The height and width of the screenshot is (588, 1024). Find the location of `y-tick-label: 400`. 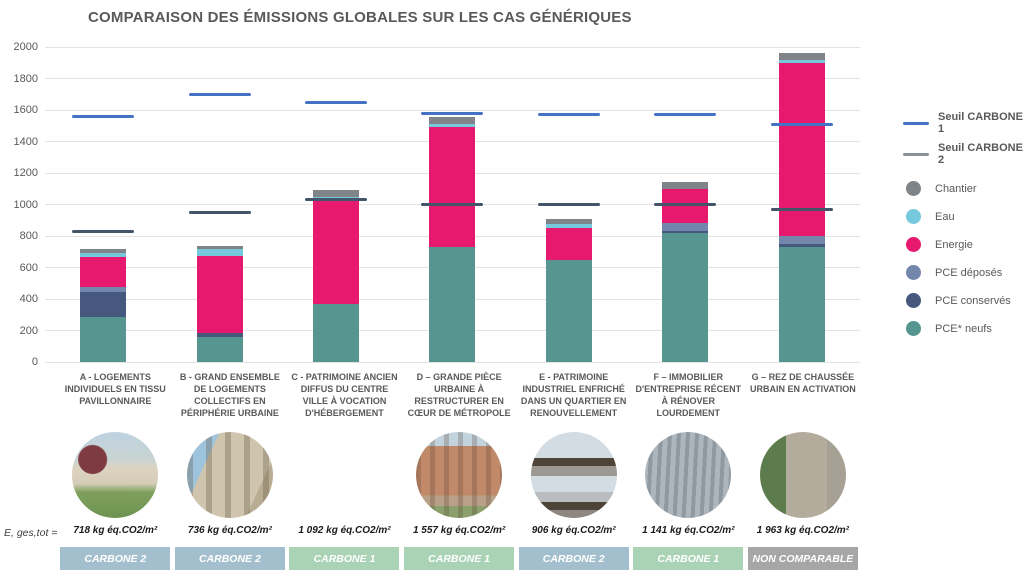

y-tick-label: 400 is located at coordinates (28, 299).